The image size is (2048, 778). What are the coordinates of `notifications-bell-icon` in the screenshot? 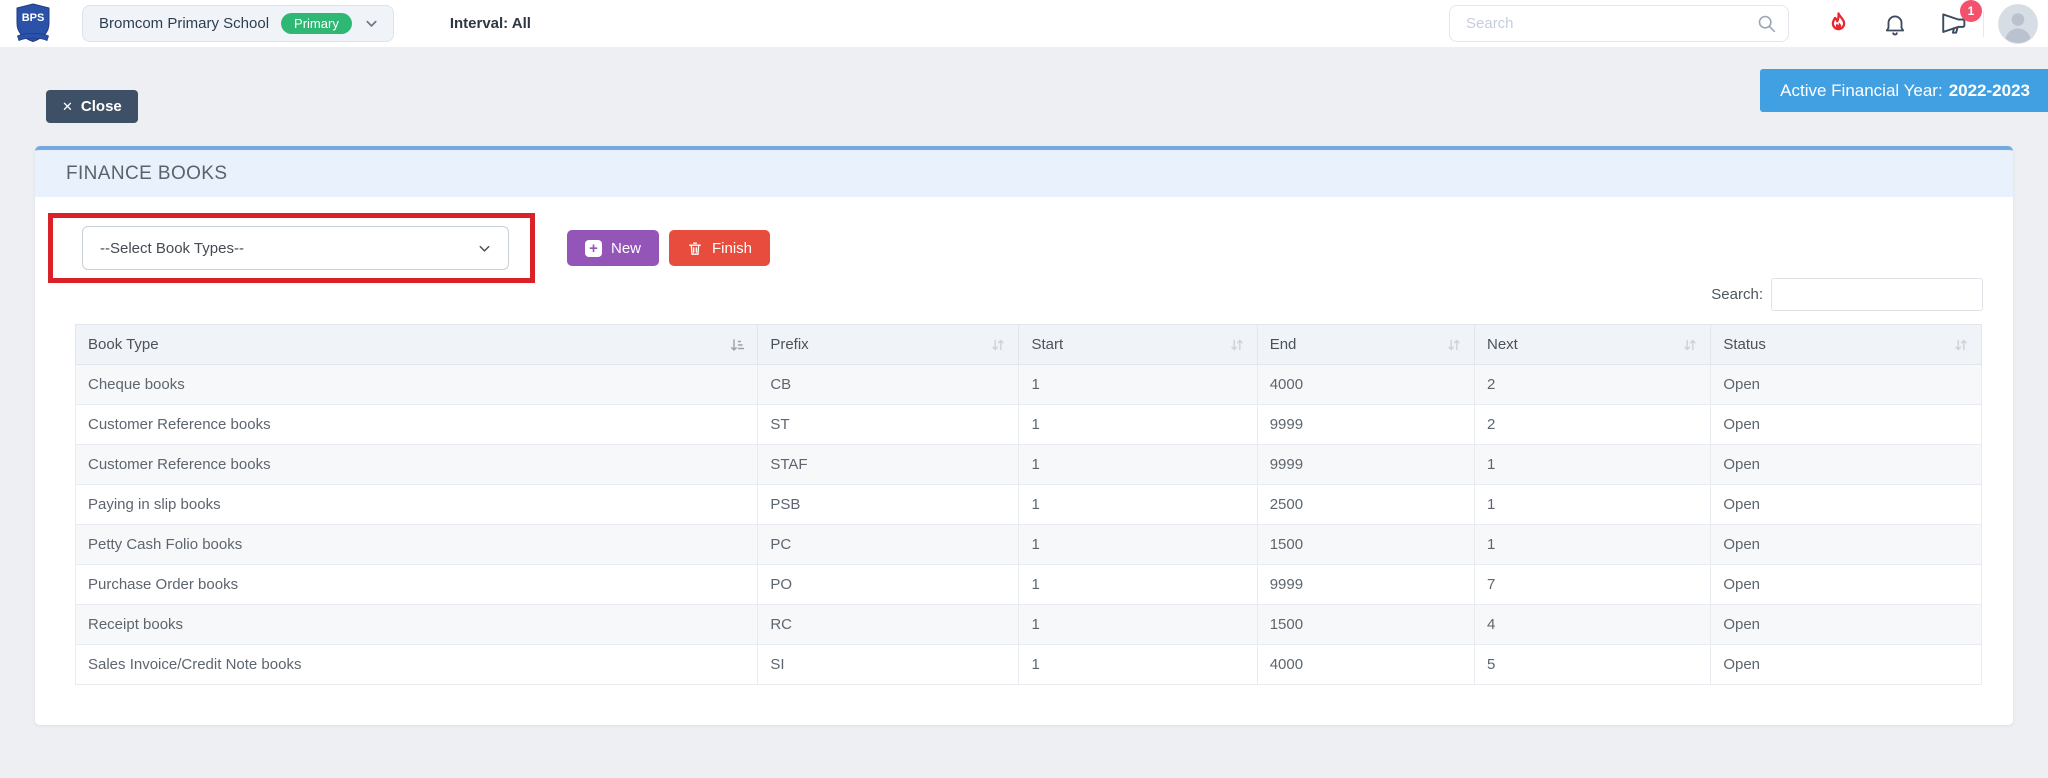 It's located at (1895, 24).